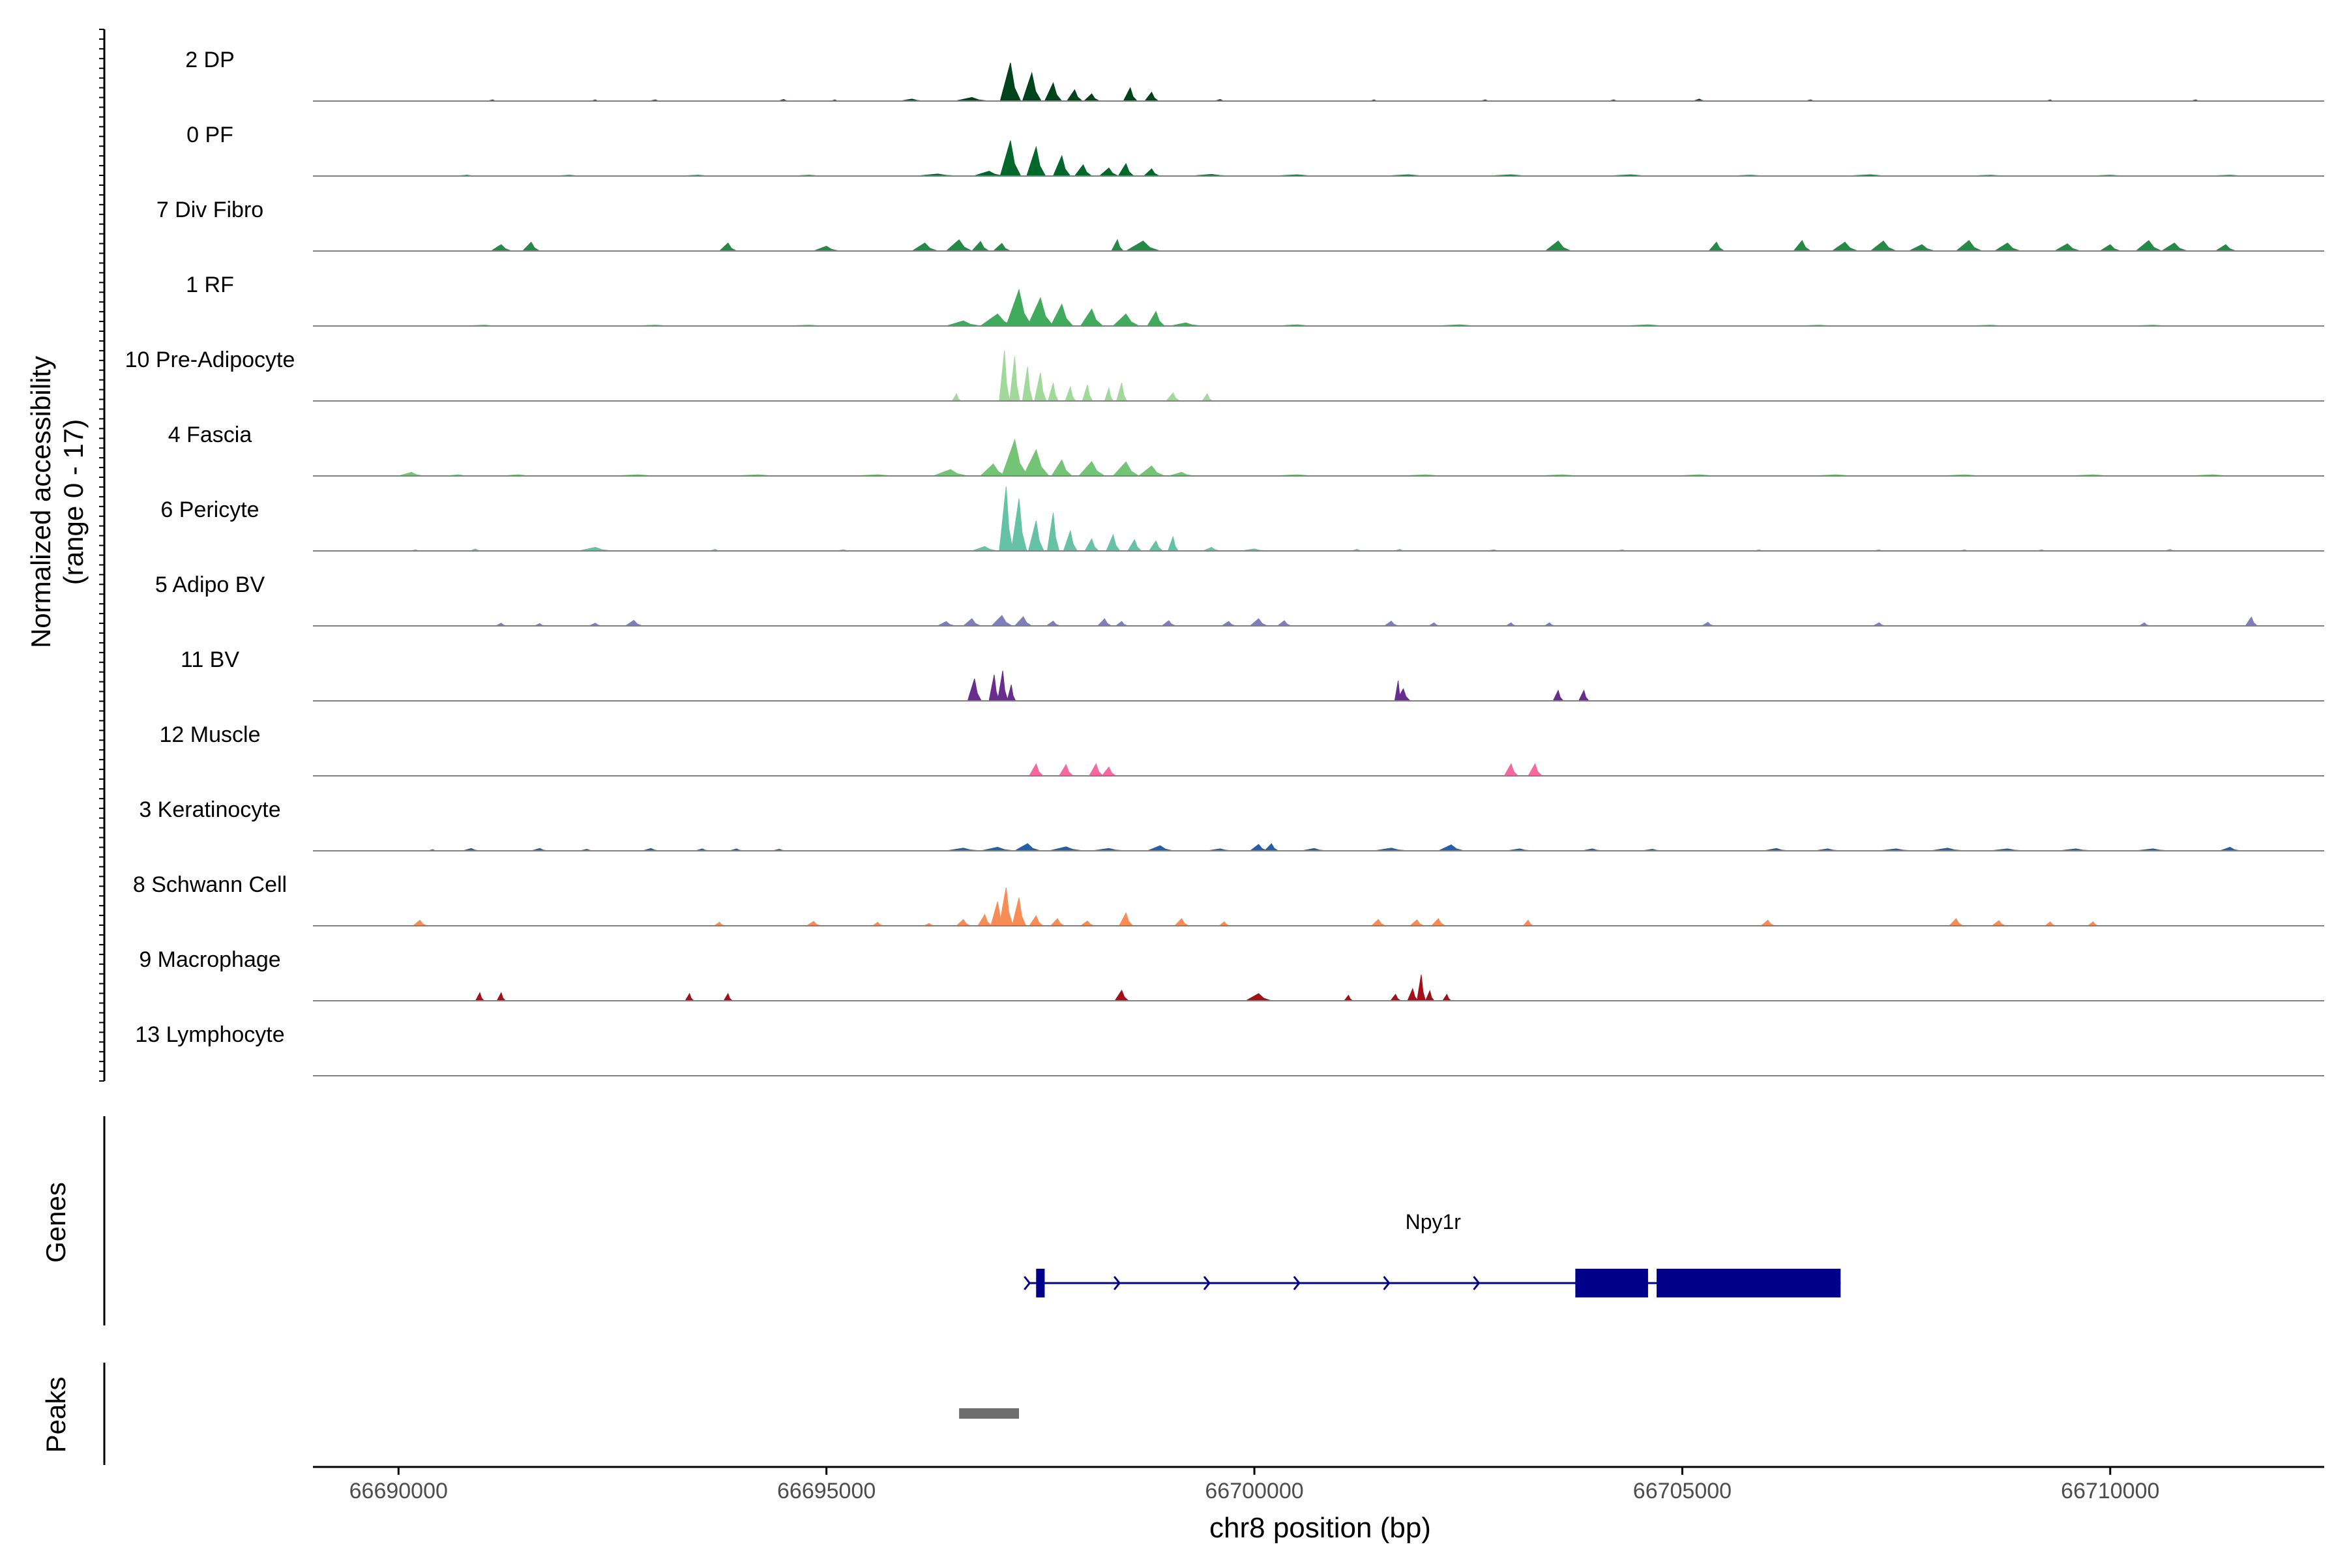 The height and width of the screenshot is (1568, 2347). I want to click on called-peak, so click(989, 1413).